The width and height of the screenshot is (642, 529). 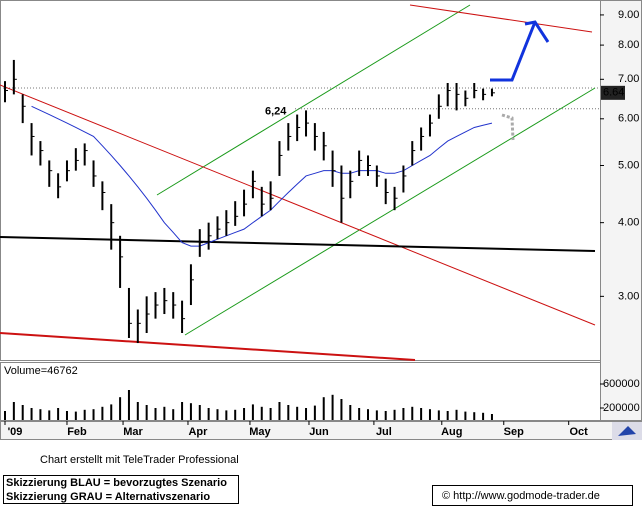 I want to click on blue-arrowhead, so click(x=537, y=31).